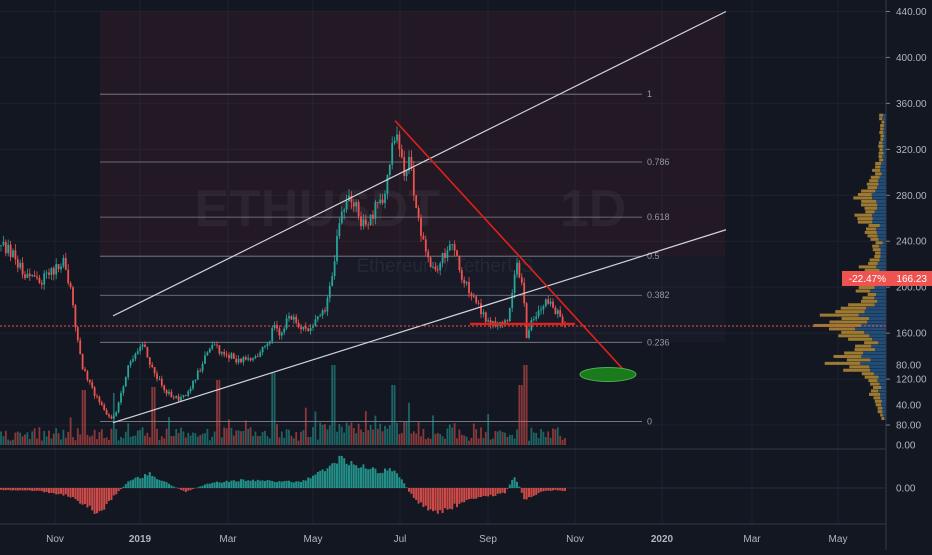  Describe the element at coordinates (55, 539) in the screenshot. I see `time-tick-label: Nov` at that location.